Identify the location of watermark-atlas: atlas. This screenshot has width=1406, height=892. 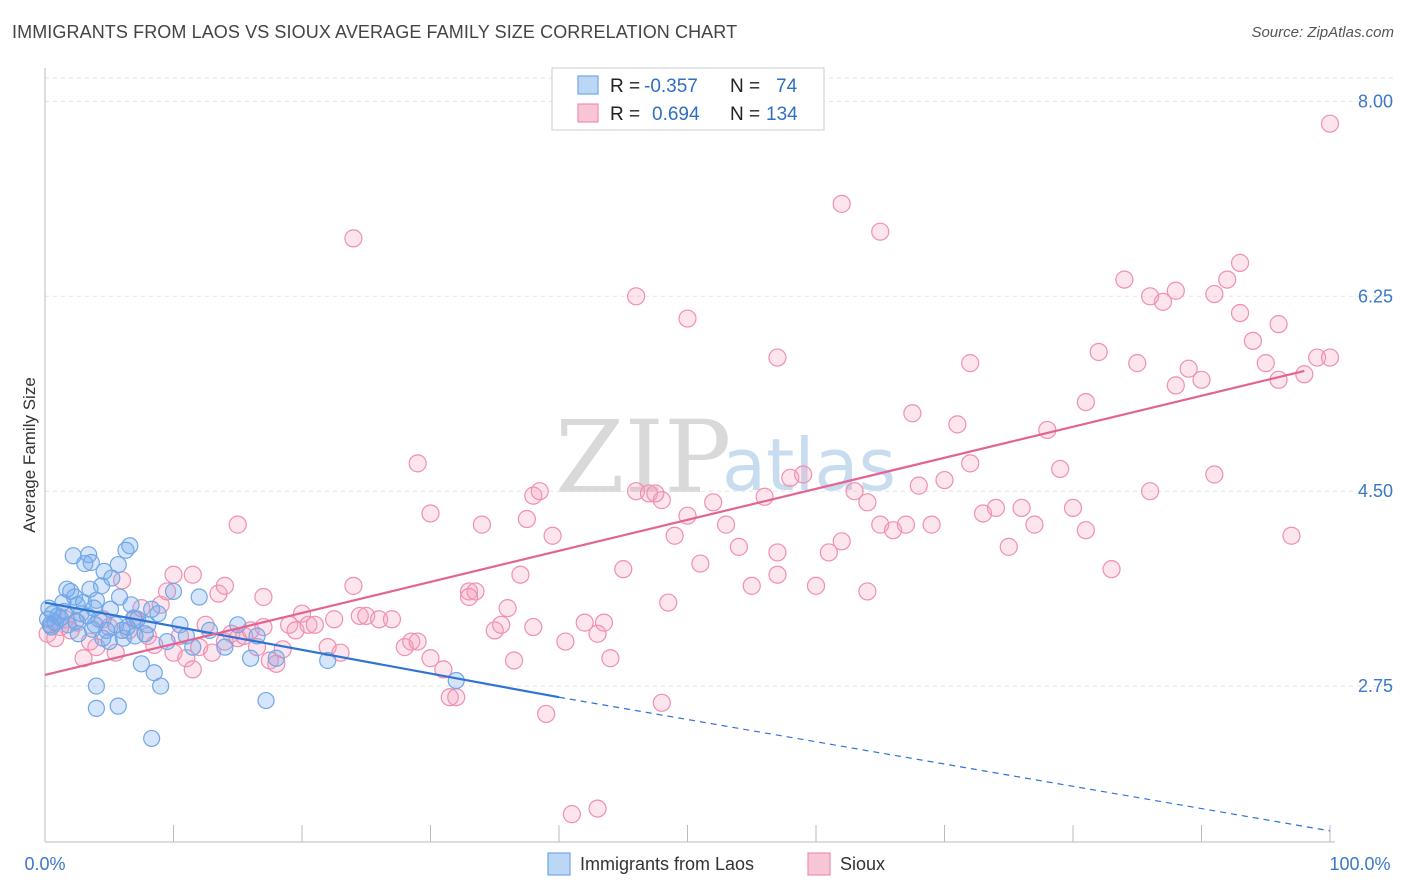
(809, 465).